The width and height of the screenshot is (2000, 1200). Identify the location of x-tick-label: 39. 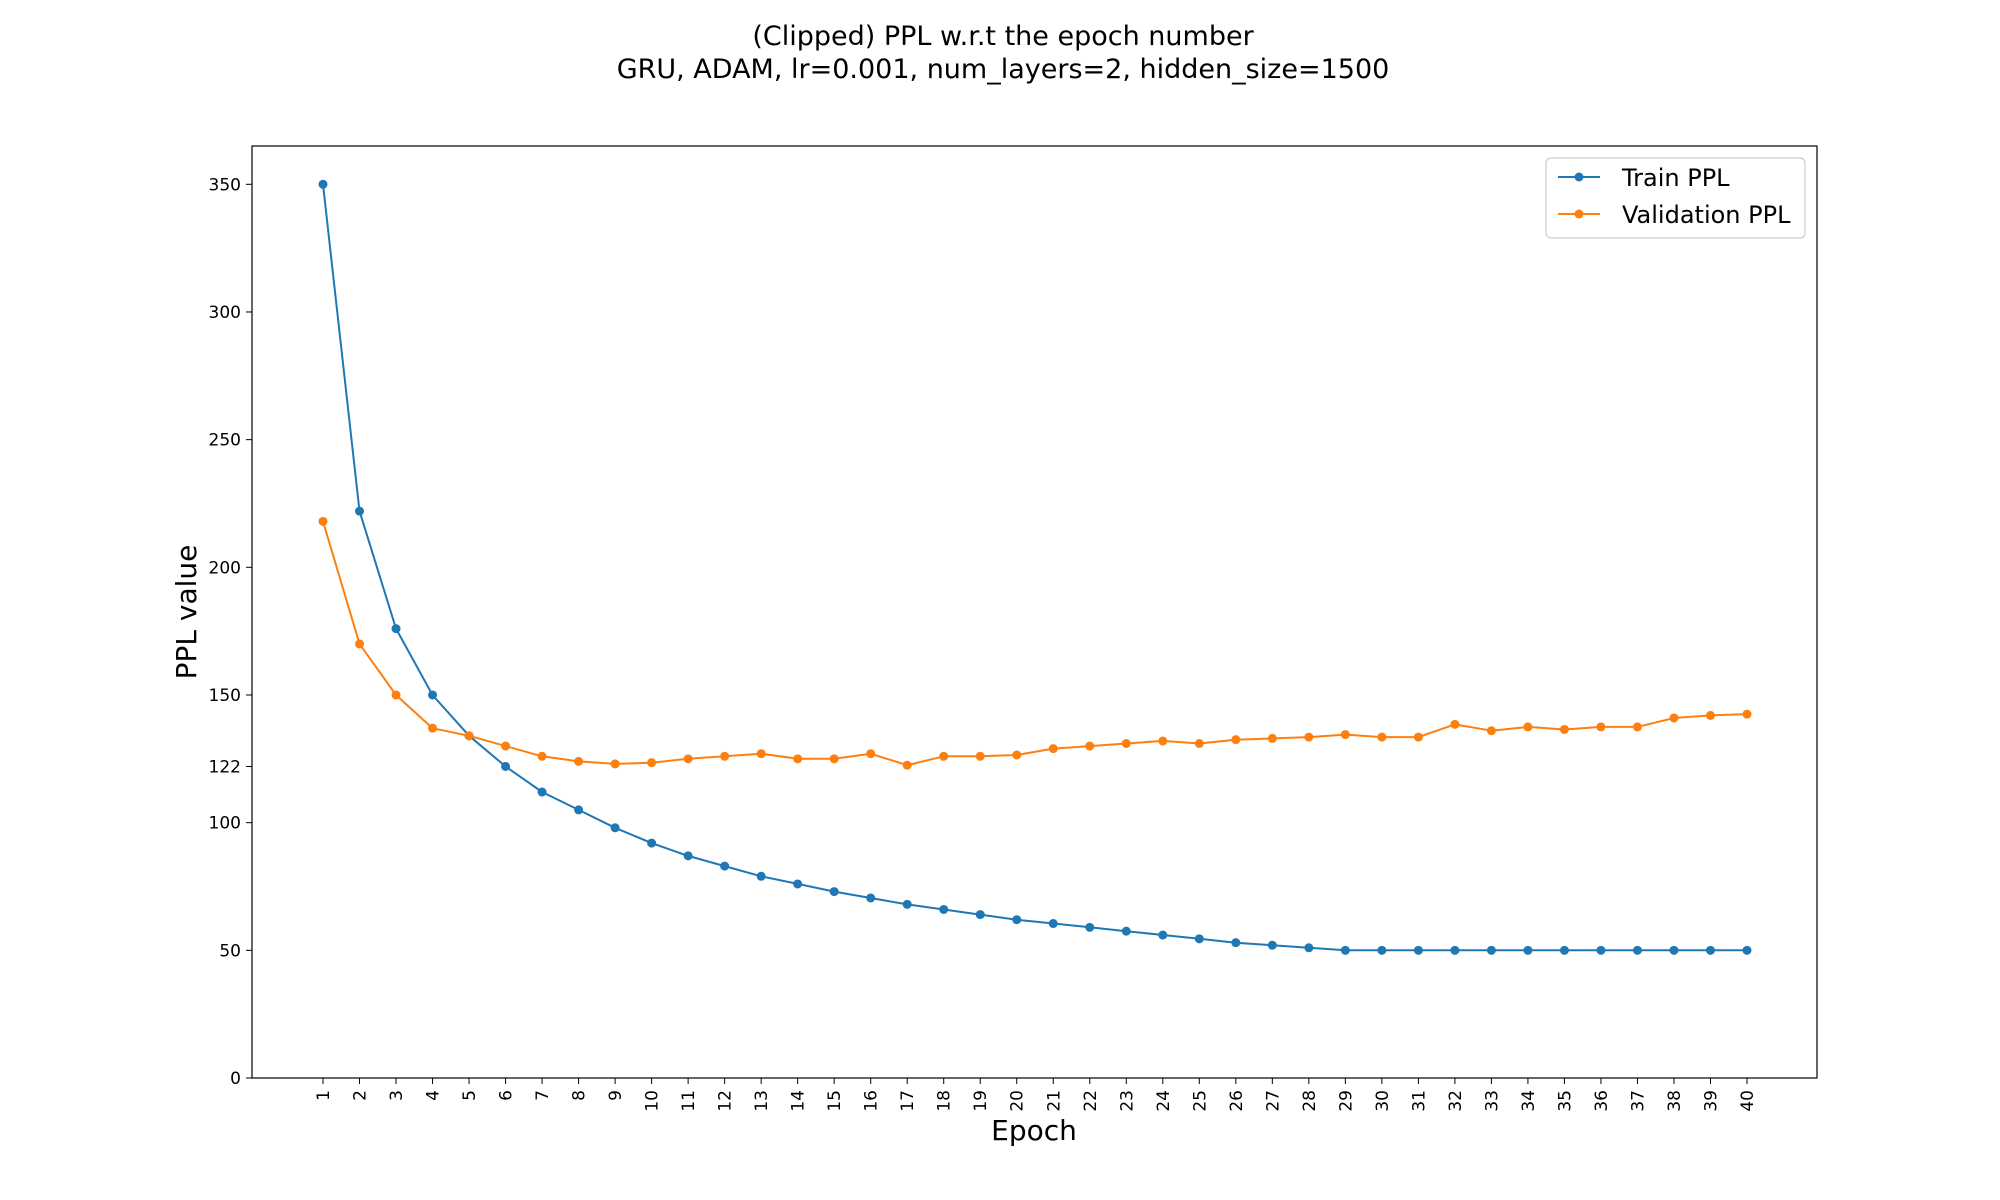
(1711, 1101).